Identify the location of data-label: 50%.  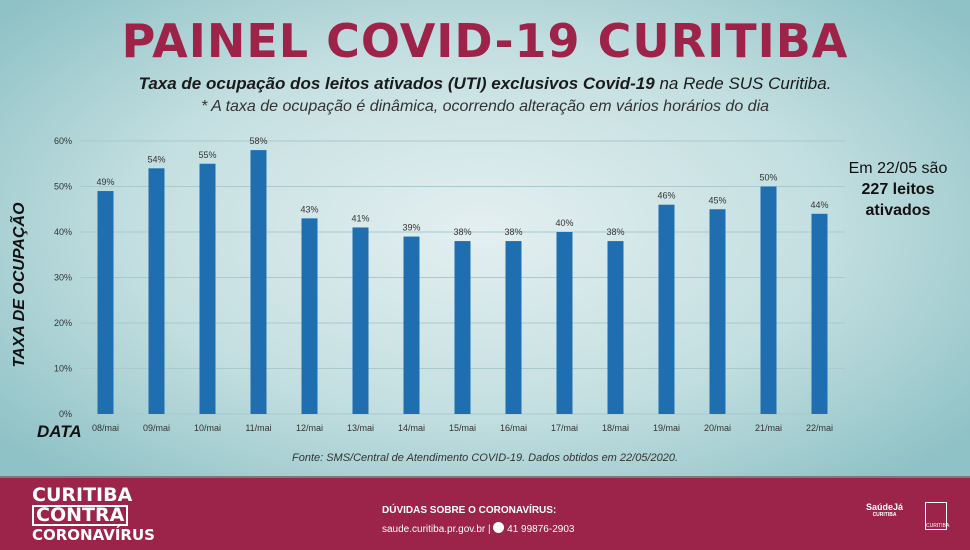
(768, 178).